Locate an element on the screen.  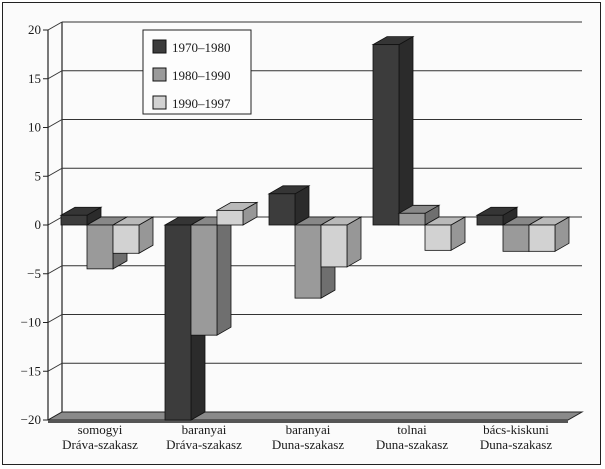
legend-swatch-1970-1980 is located at coordinates (159, 46).